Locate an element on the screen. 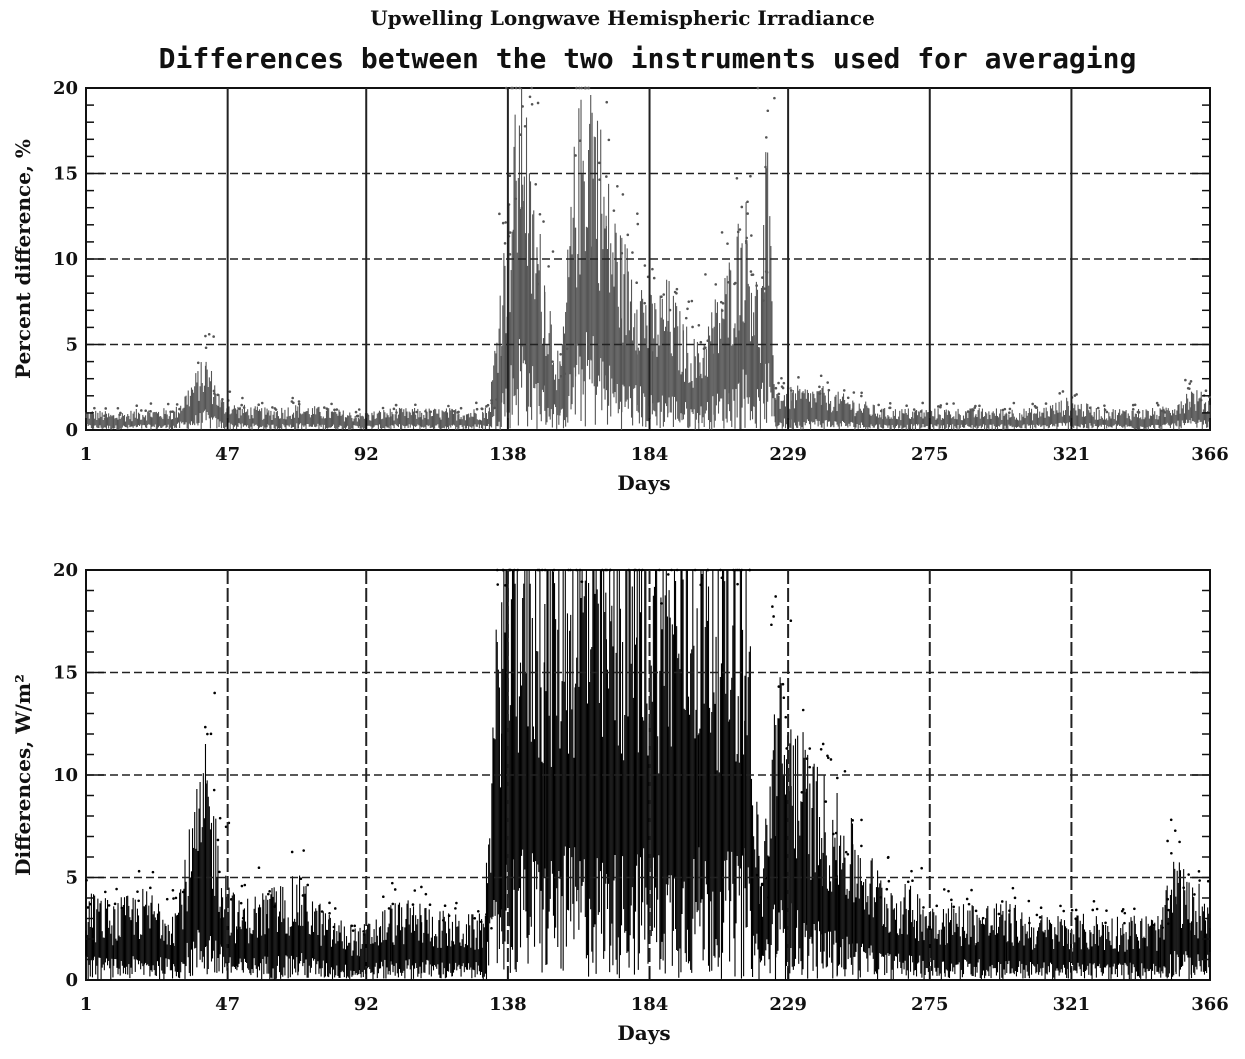  x-tick-label: 184 is located at coordinates (650, 454).